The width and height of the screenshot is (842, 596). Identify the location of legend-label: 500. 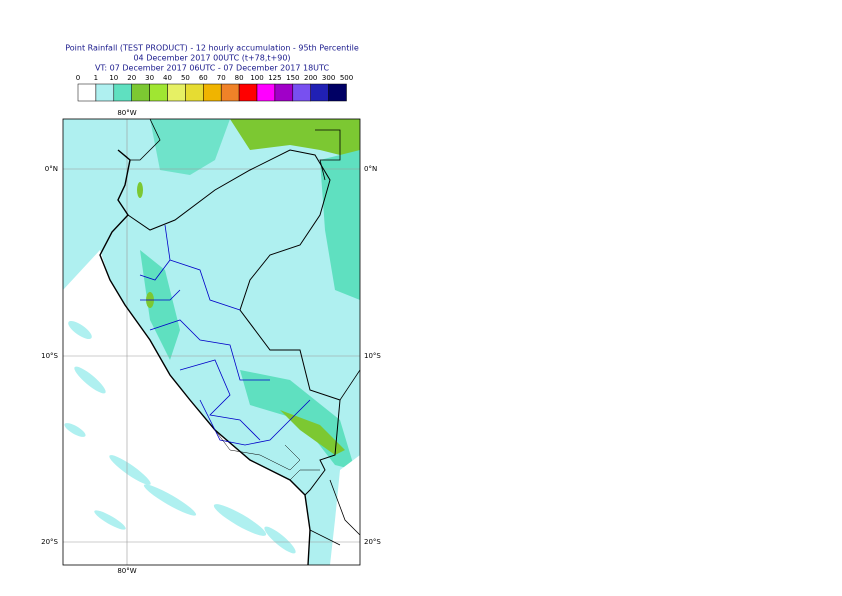
(346, 78).